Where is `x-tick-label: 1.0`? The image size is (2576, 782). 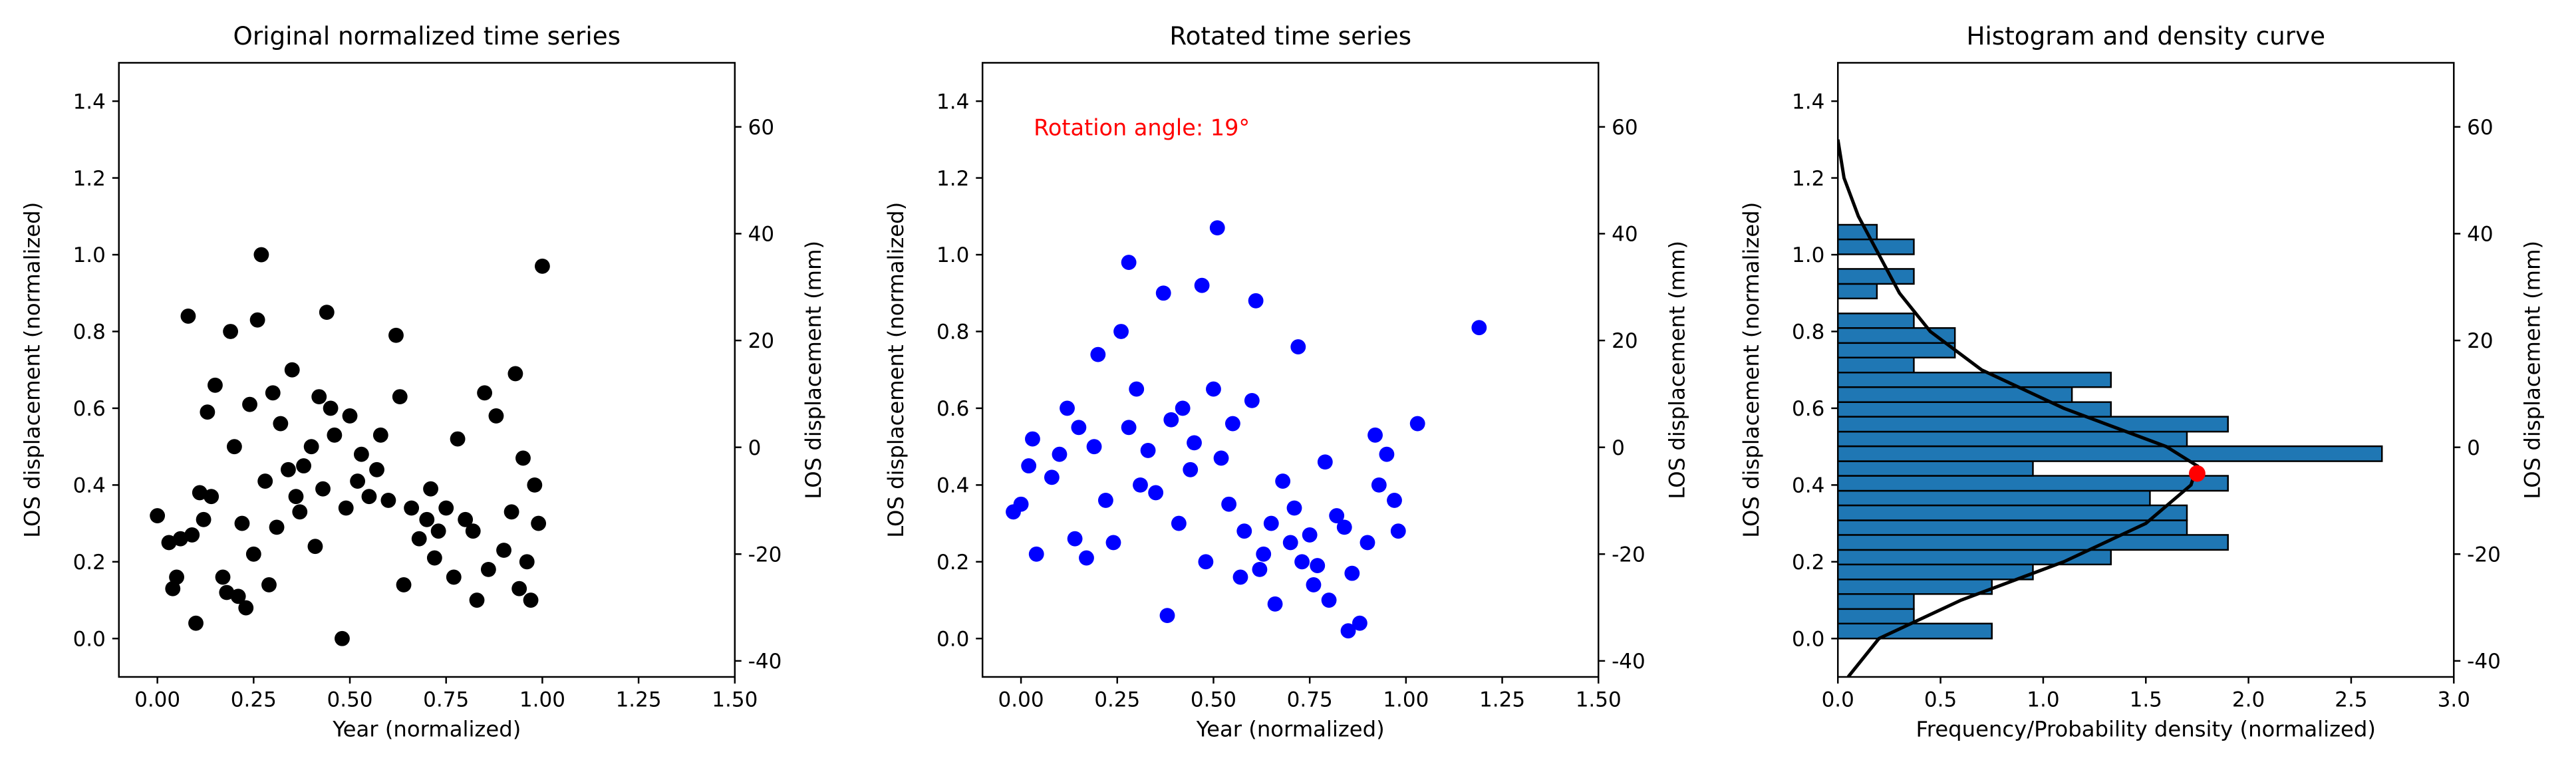 x-tick-label: 1.0 is located at coordinates (2043, 700).